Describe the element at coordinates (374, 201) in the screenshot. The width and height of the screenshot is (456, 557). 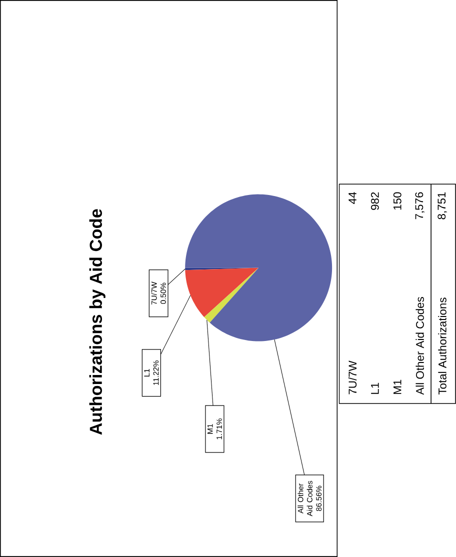
I see `text: 982` at that location.